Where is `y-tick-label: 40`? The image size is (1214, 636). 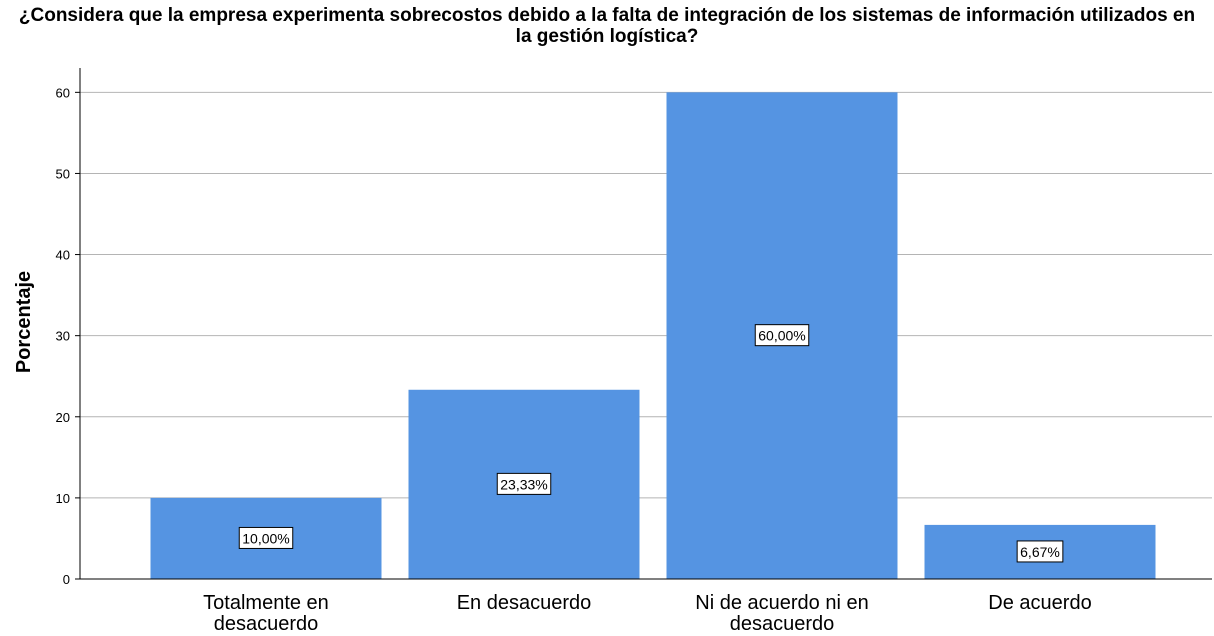
y-tick-label: 40 is located at coordinates (63, 255).